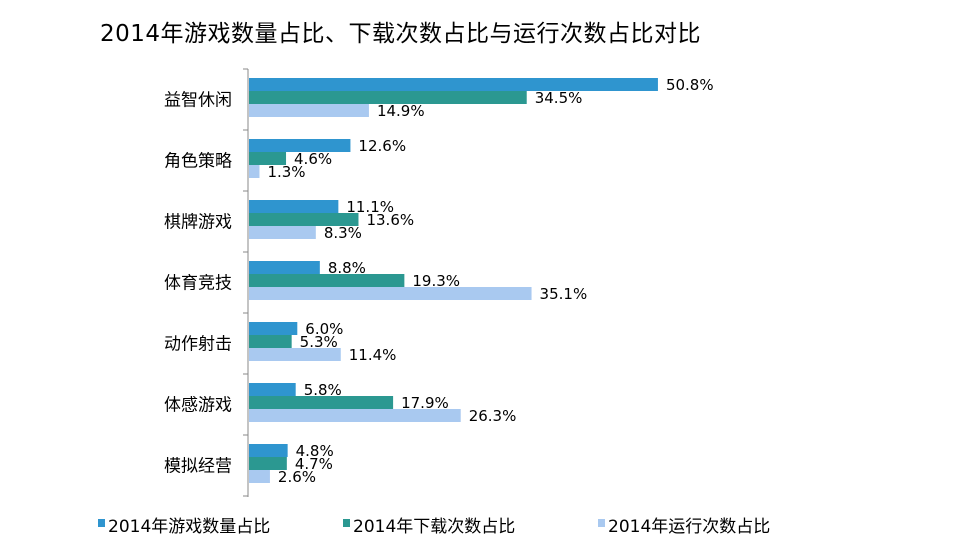 This screenshot has height=547, width=966. I want to click on data-label: 11.4%, so click(373, 355).